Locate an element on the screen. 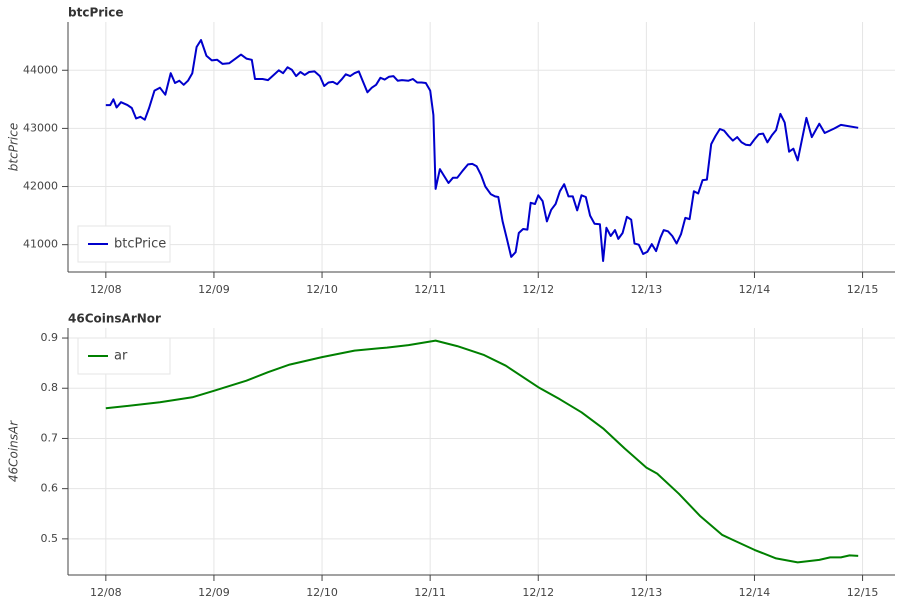 The image size is (900, 600). legend-label: btcPrice is located at coordinates (140, 244).